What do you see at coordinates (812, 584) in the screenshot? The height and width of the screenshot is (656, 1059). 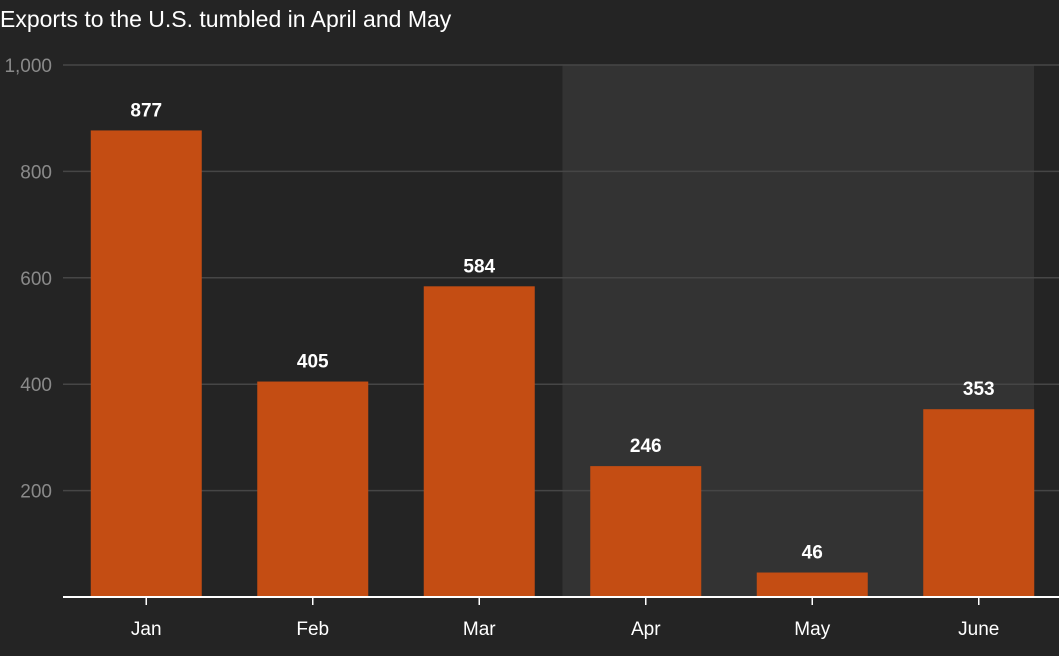 I see `bar-may` at bounding box center [812, 584].